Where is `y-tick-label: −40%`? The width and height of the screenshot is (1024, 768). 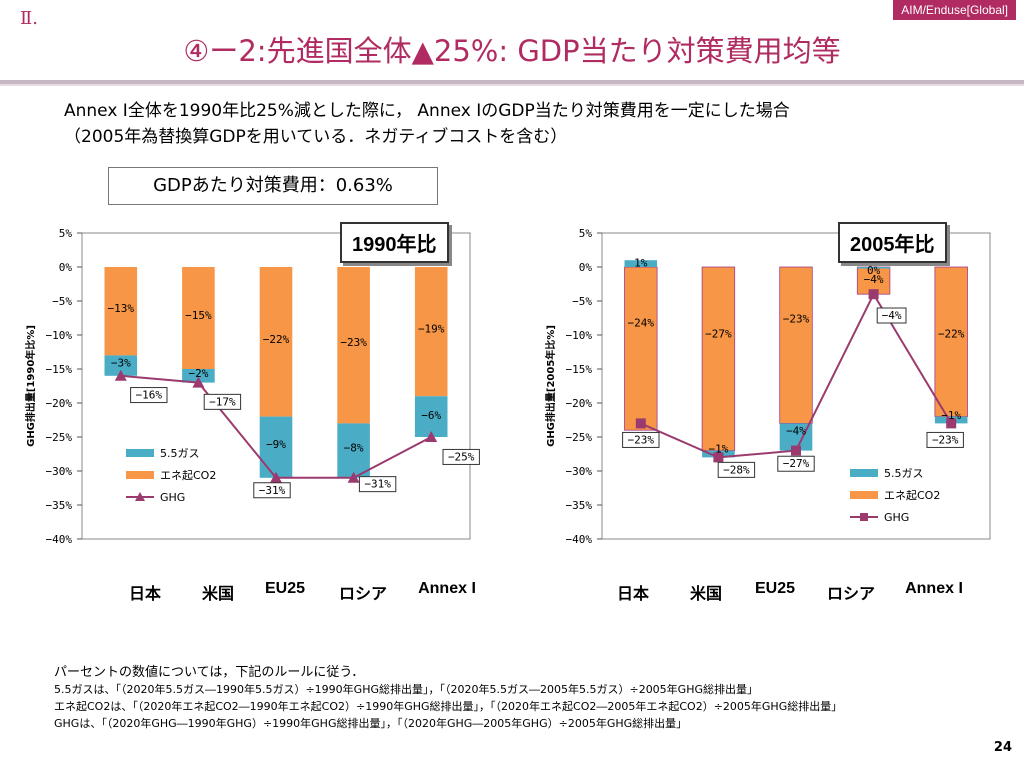 y-tick-label: −40% is located at coordinates (59, 539).